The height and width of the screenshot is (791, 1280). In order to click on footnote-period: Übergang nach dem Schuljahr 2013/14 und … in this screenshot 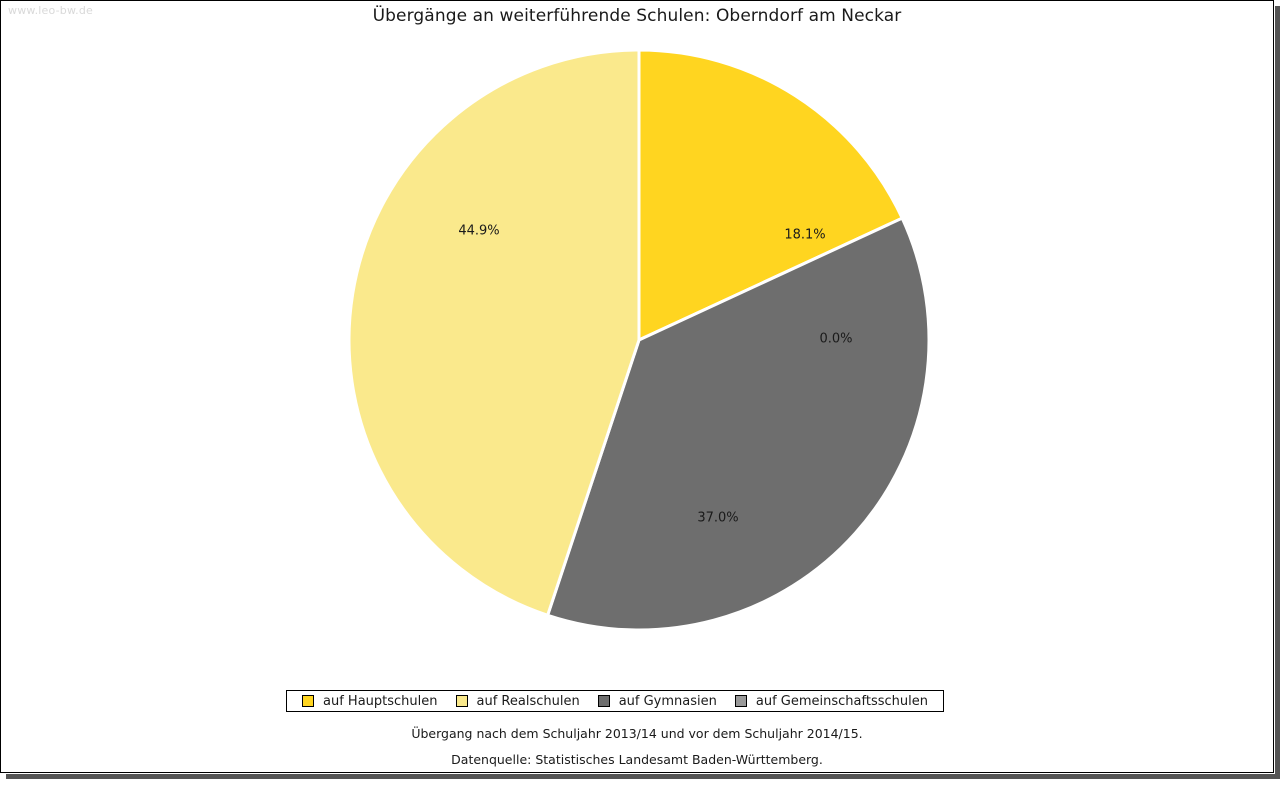, I will do `click(637, 733)`.